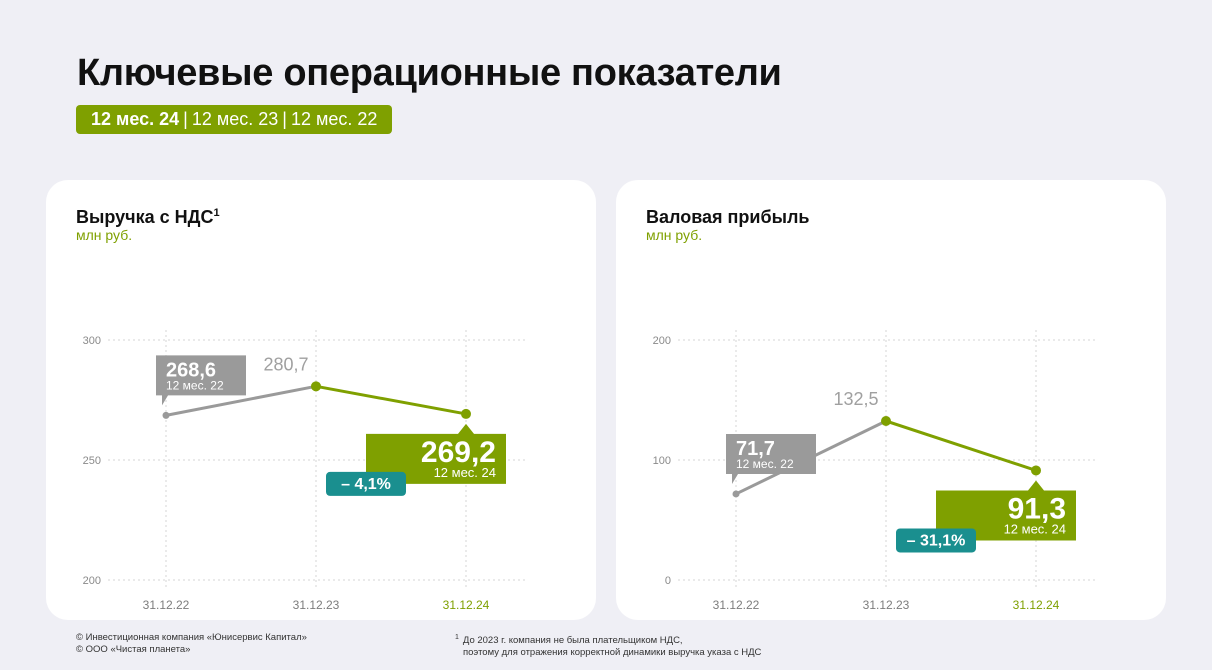 The image size is (1212, 670). Describe the element at coordinates (216, 213) in the screenshot. I see `footnote-marker: 1` at that location.